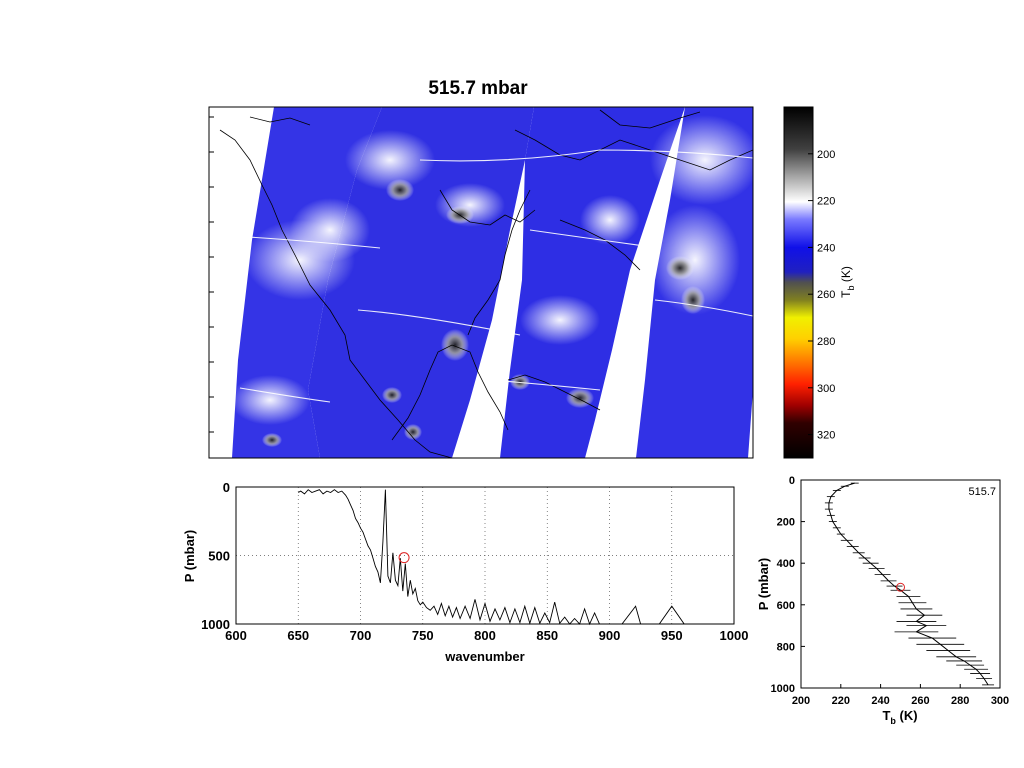 This screenshot has height=768, width=1024. What do you see at coordinates (485, 635) in the screenshot?
I see `spectrum-xtick-label: 800` at bounding box center [485, 635].